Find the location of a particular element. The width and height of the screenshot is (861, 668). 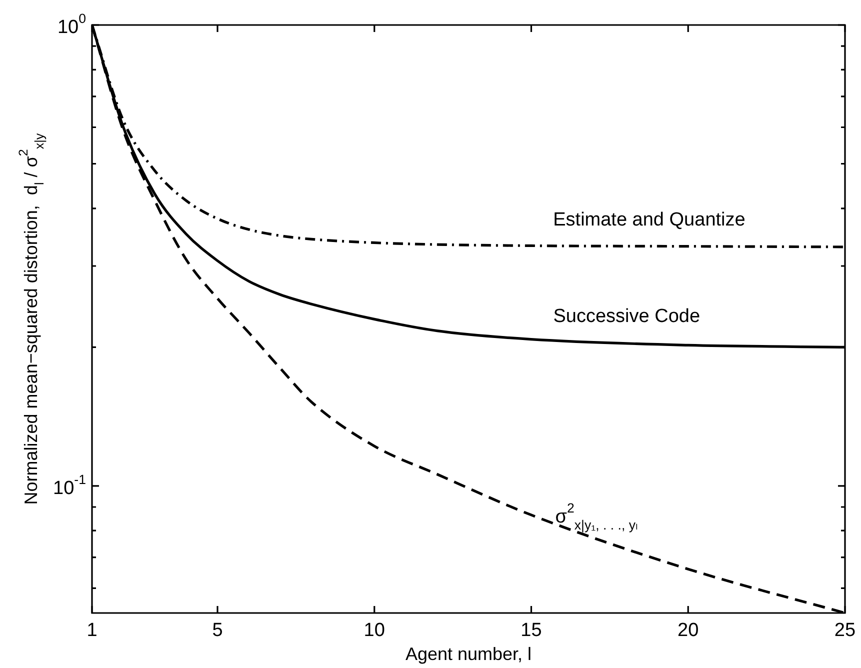

x-tick-label: 1 is located at coordinates (92, 631).